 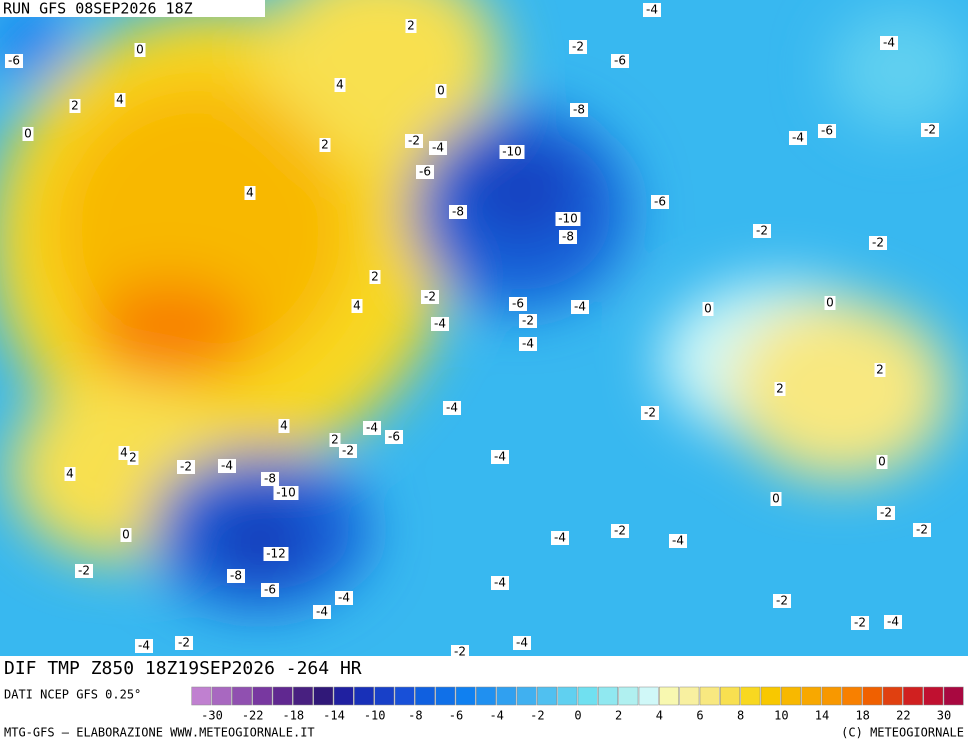 I want to click on colorbar-label: 4, so click(x=659, y=716).